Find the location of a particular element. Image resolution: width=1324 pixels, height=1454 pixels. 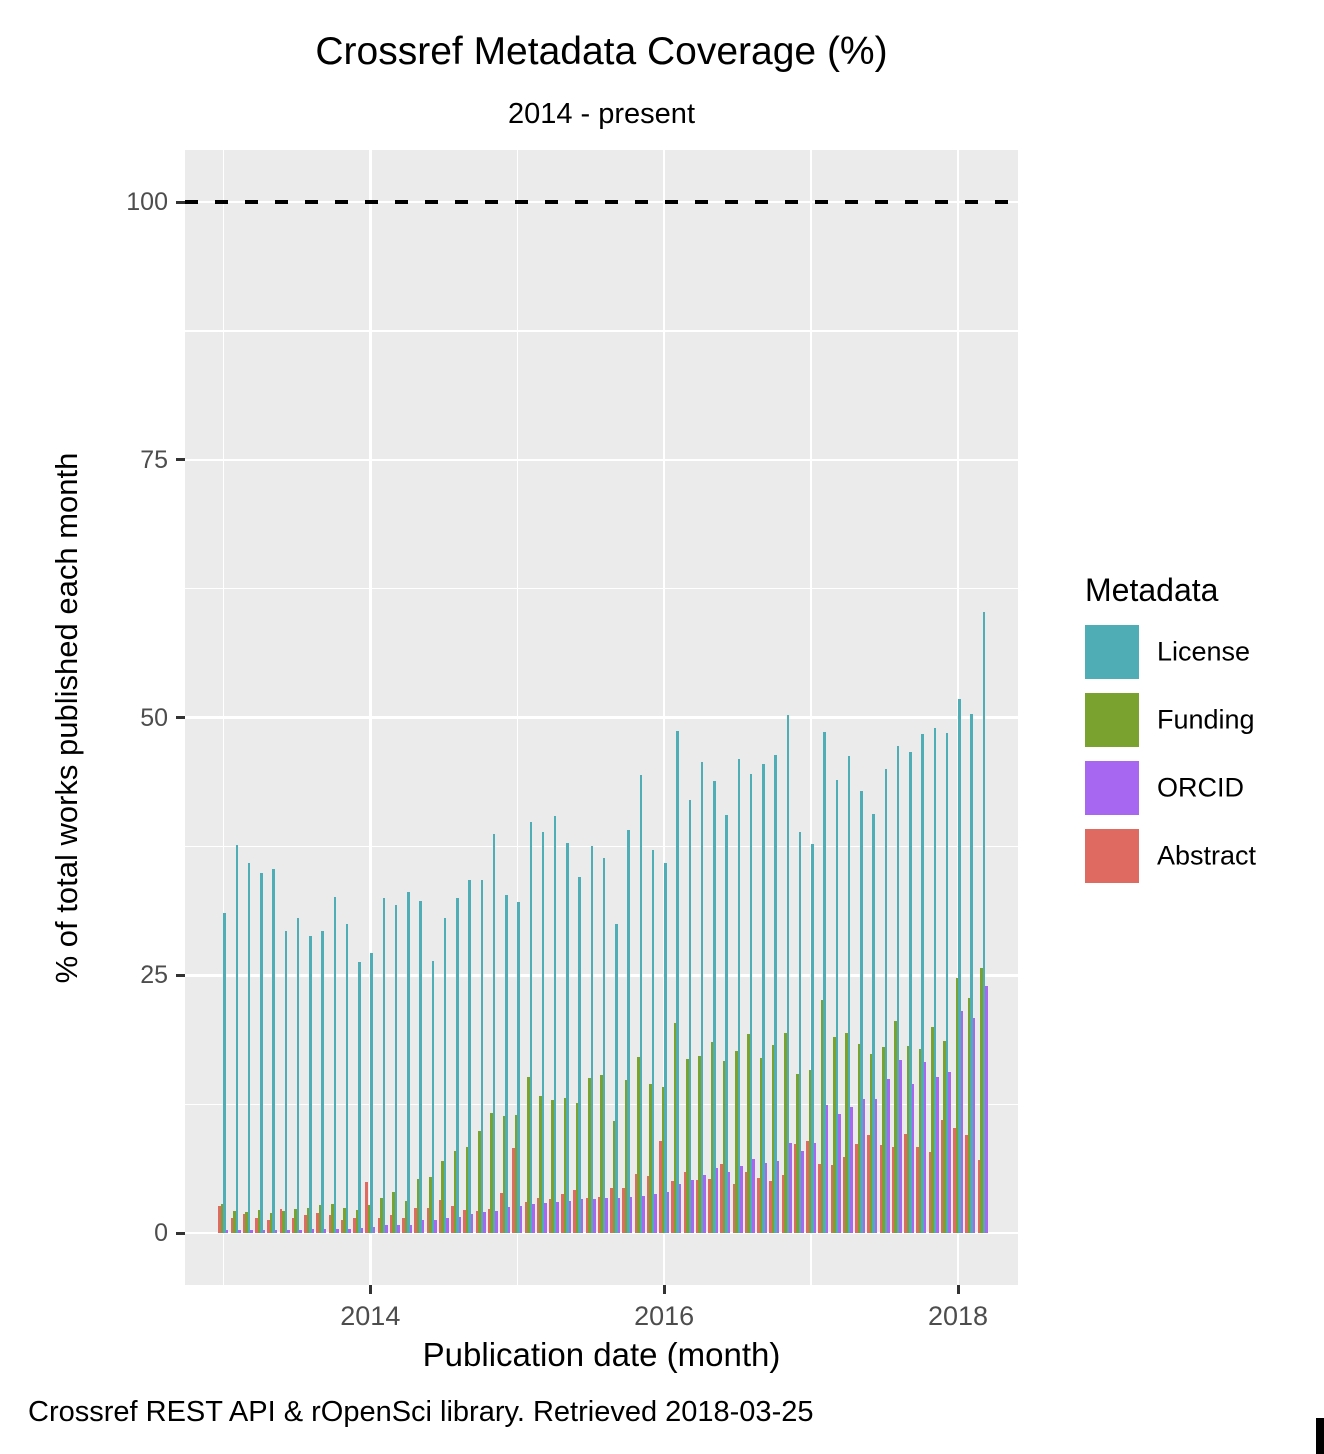

gridline-minor-v is located at coordinates (811, 717).